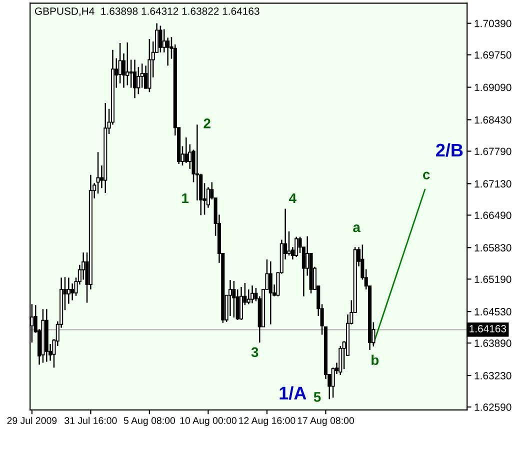 This screenshot has width=519, height=449. What do you see at coordinates (488, 328) in the screenshot?
I see `ref-line-label: 1.64163` at bounding box center [488, 328].